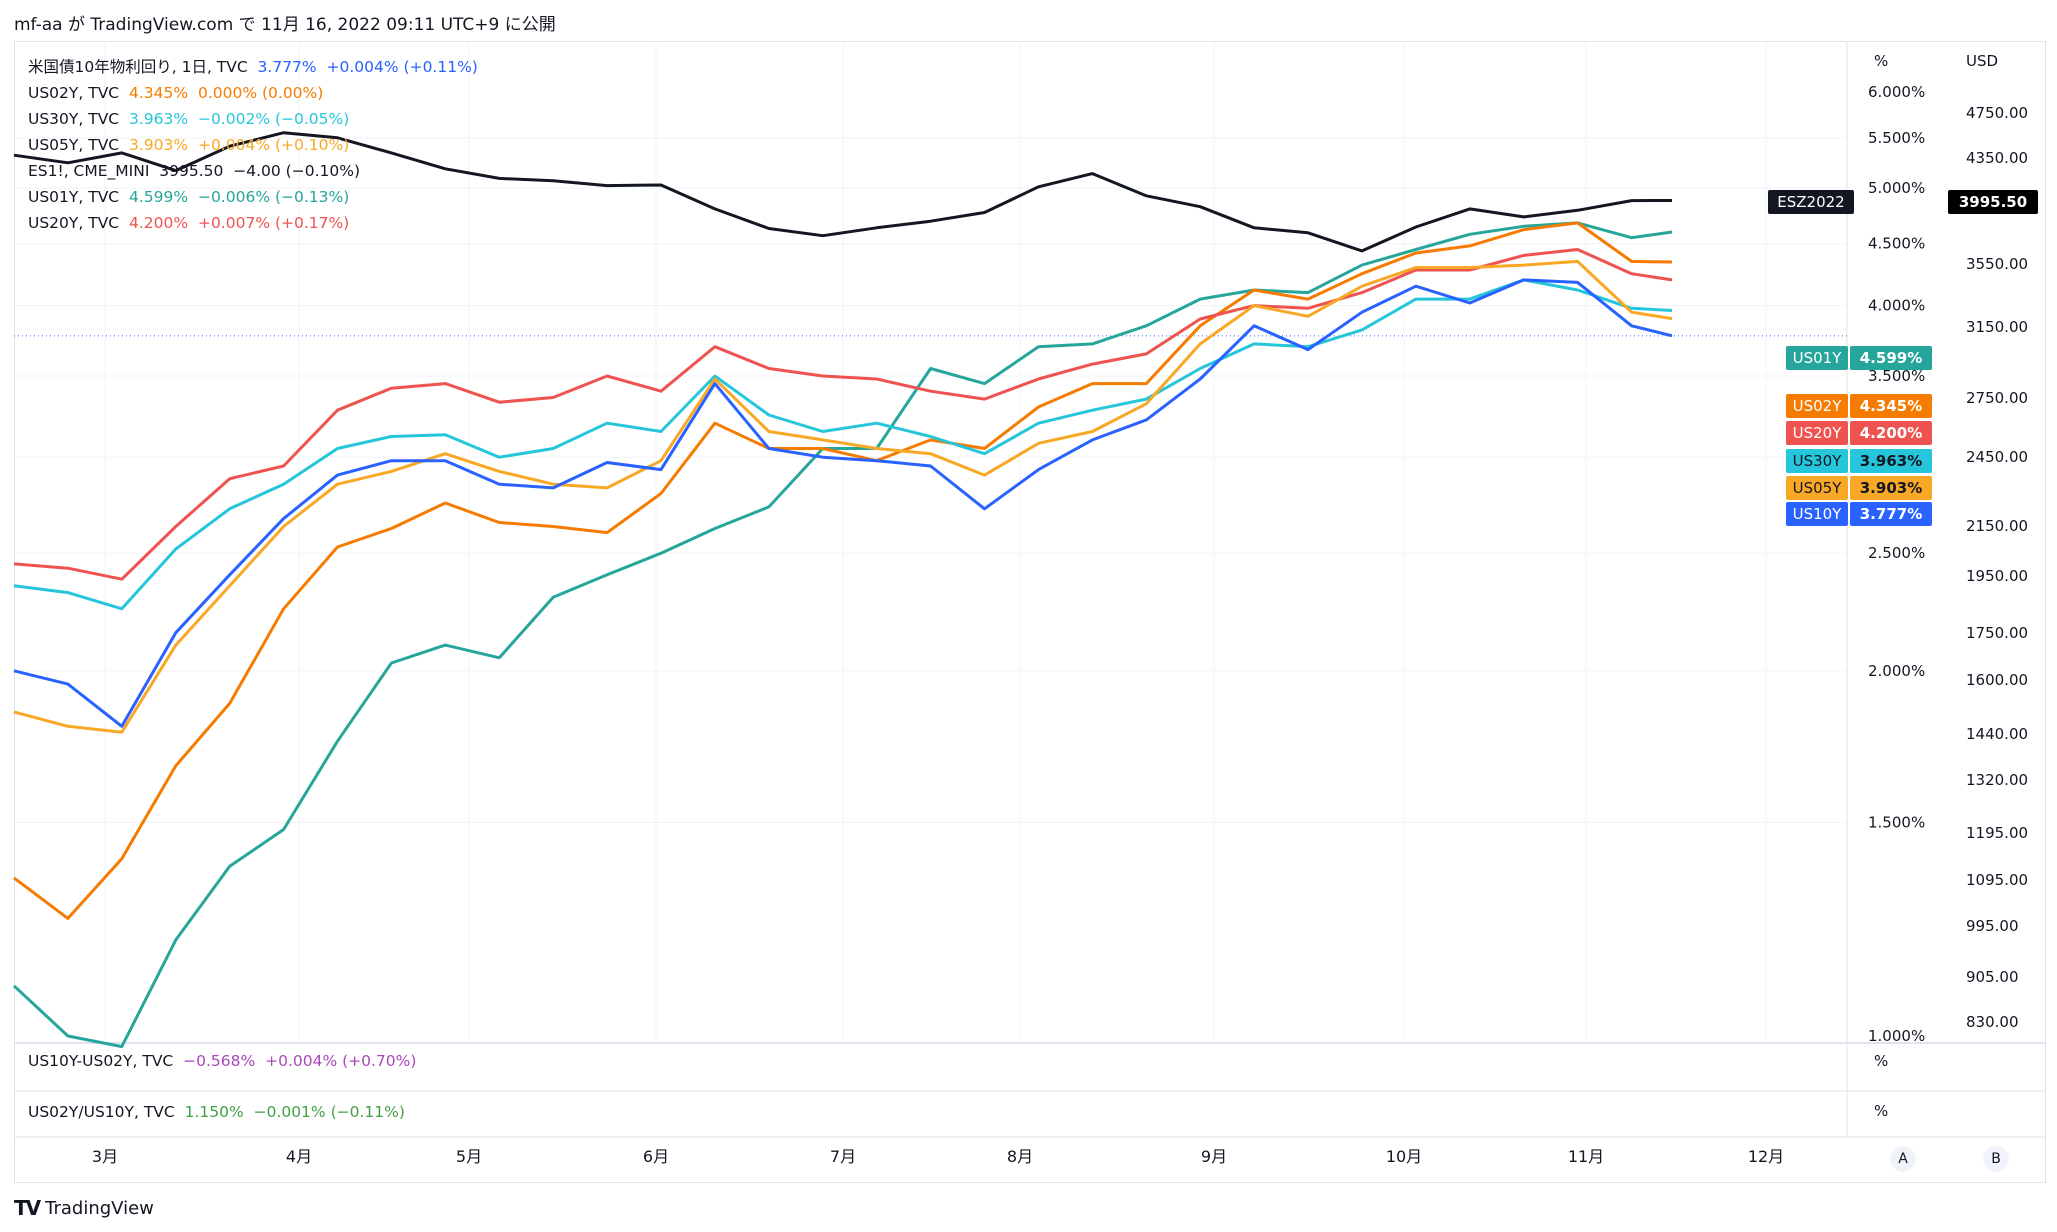 The width and height of the screenshot is (2057, 1232). Describe the element at coordinates (843, 192) in the screenshot. I see `series-line-es1` at that location.